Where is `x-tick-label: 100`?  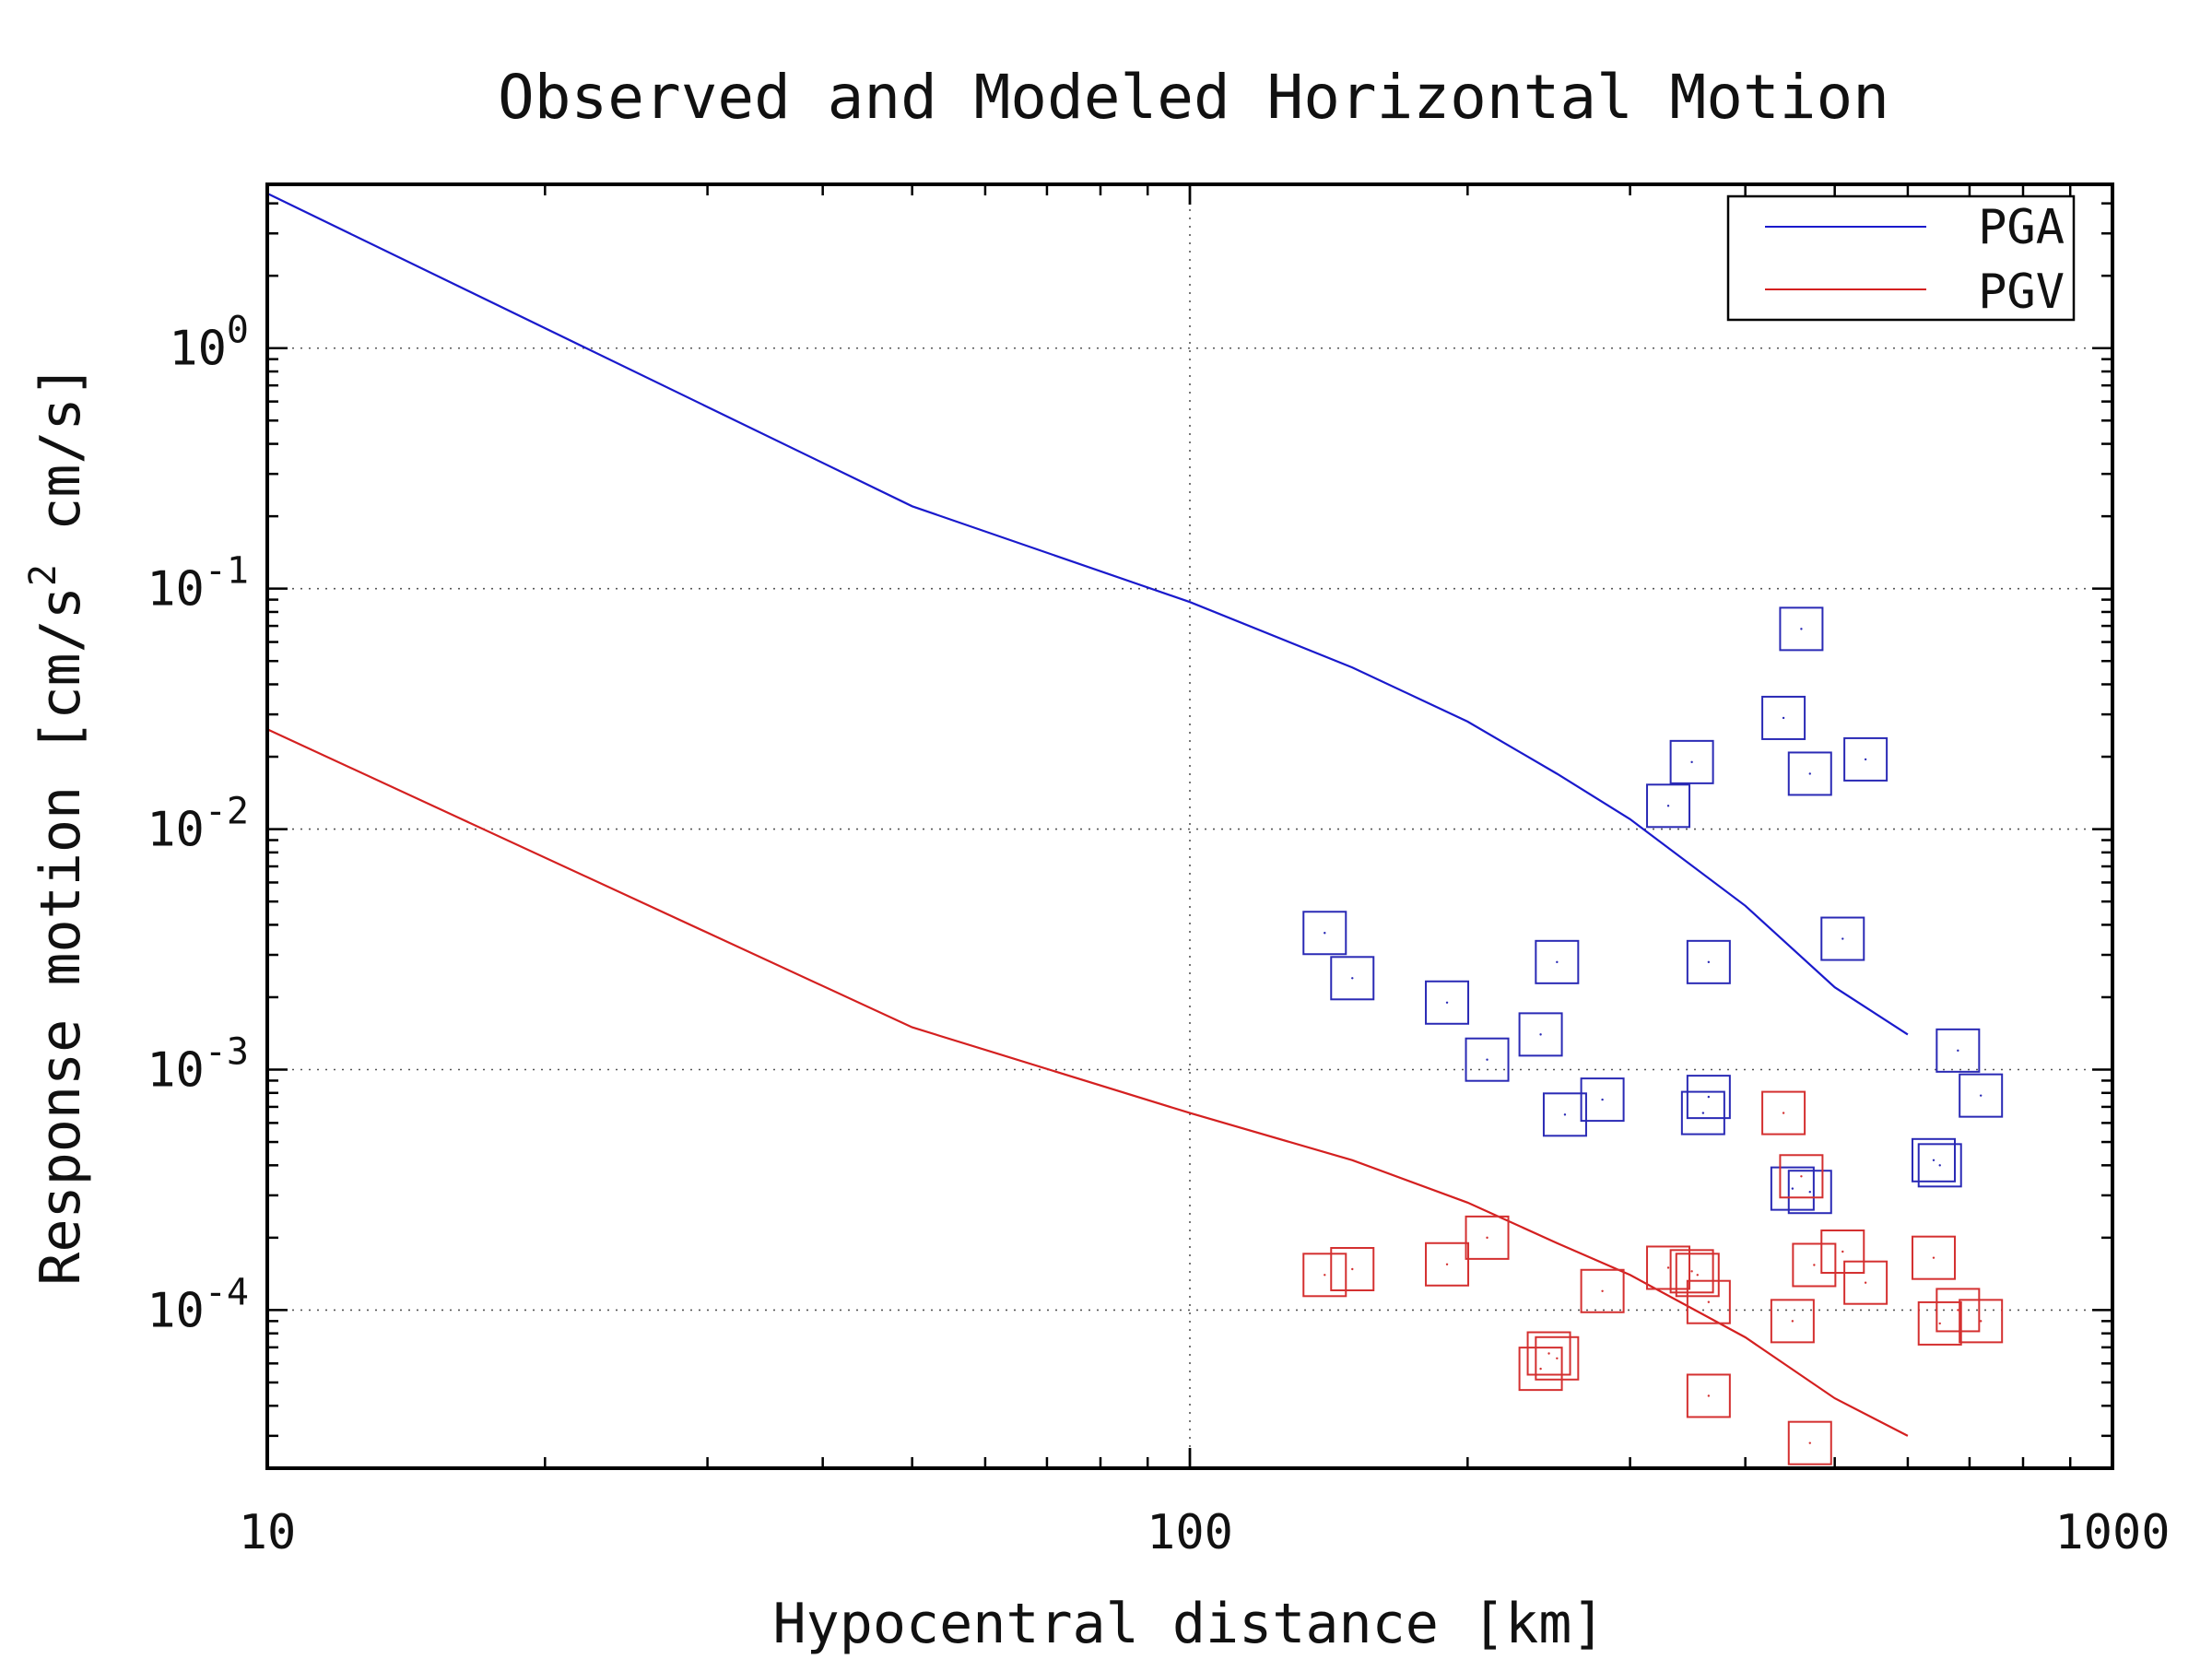 x-tick-label: 100 is located at coordinates (1190, 1532).